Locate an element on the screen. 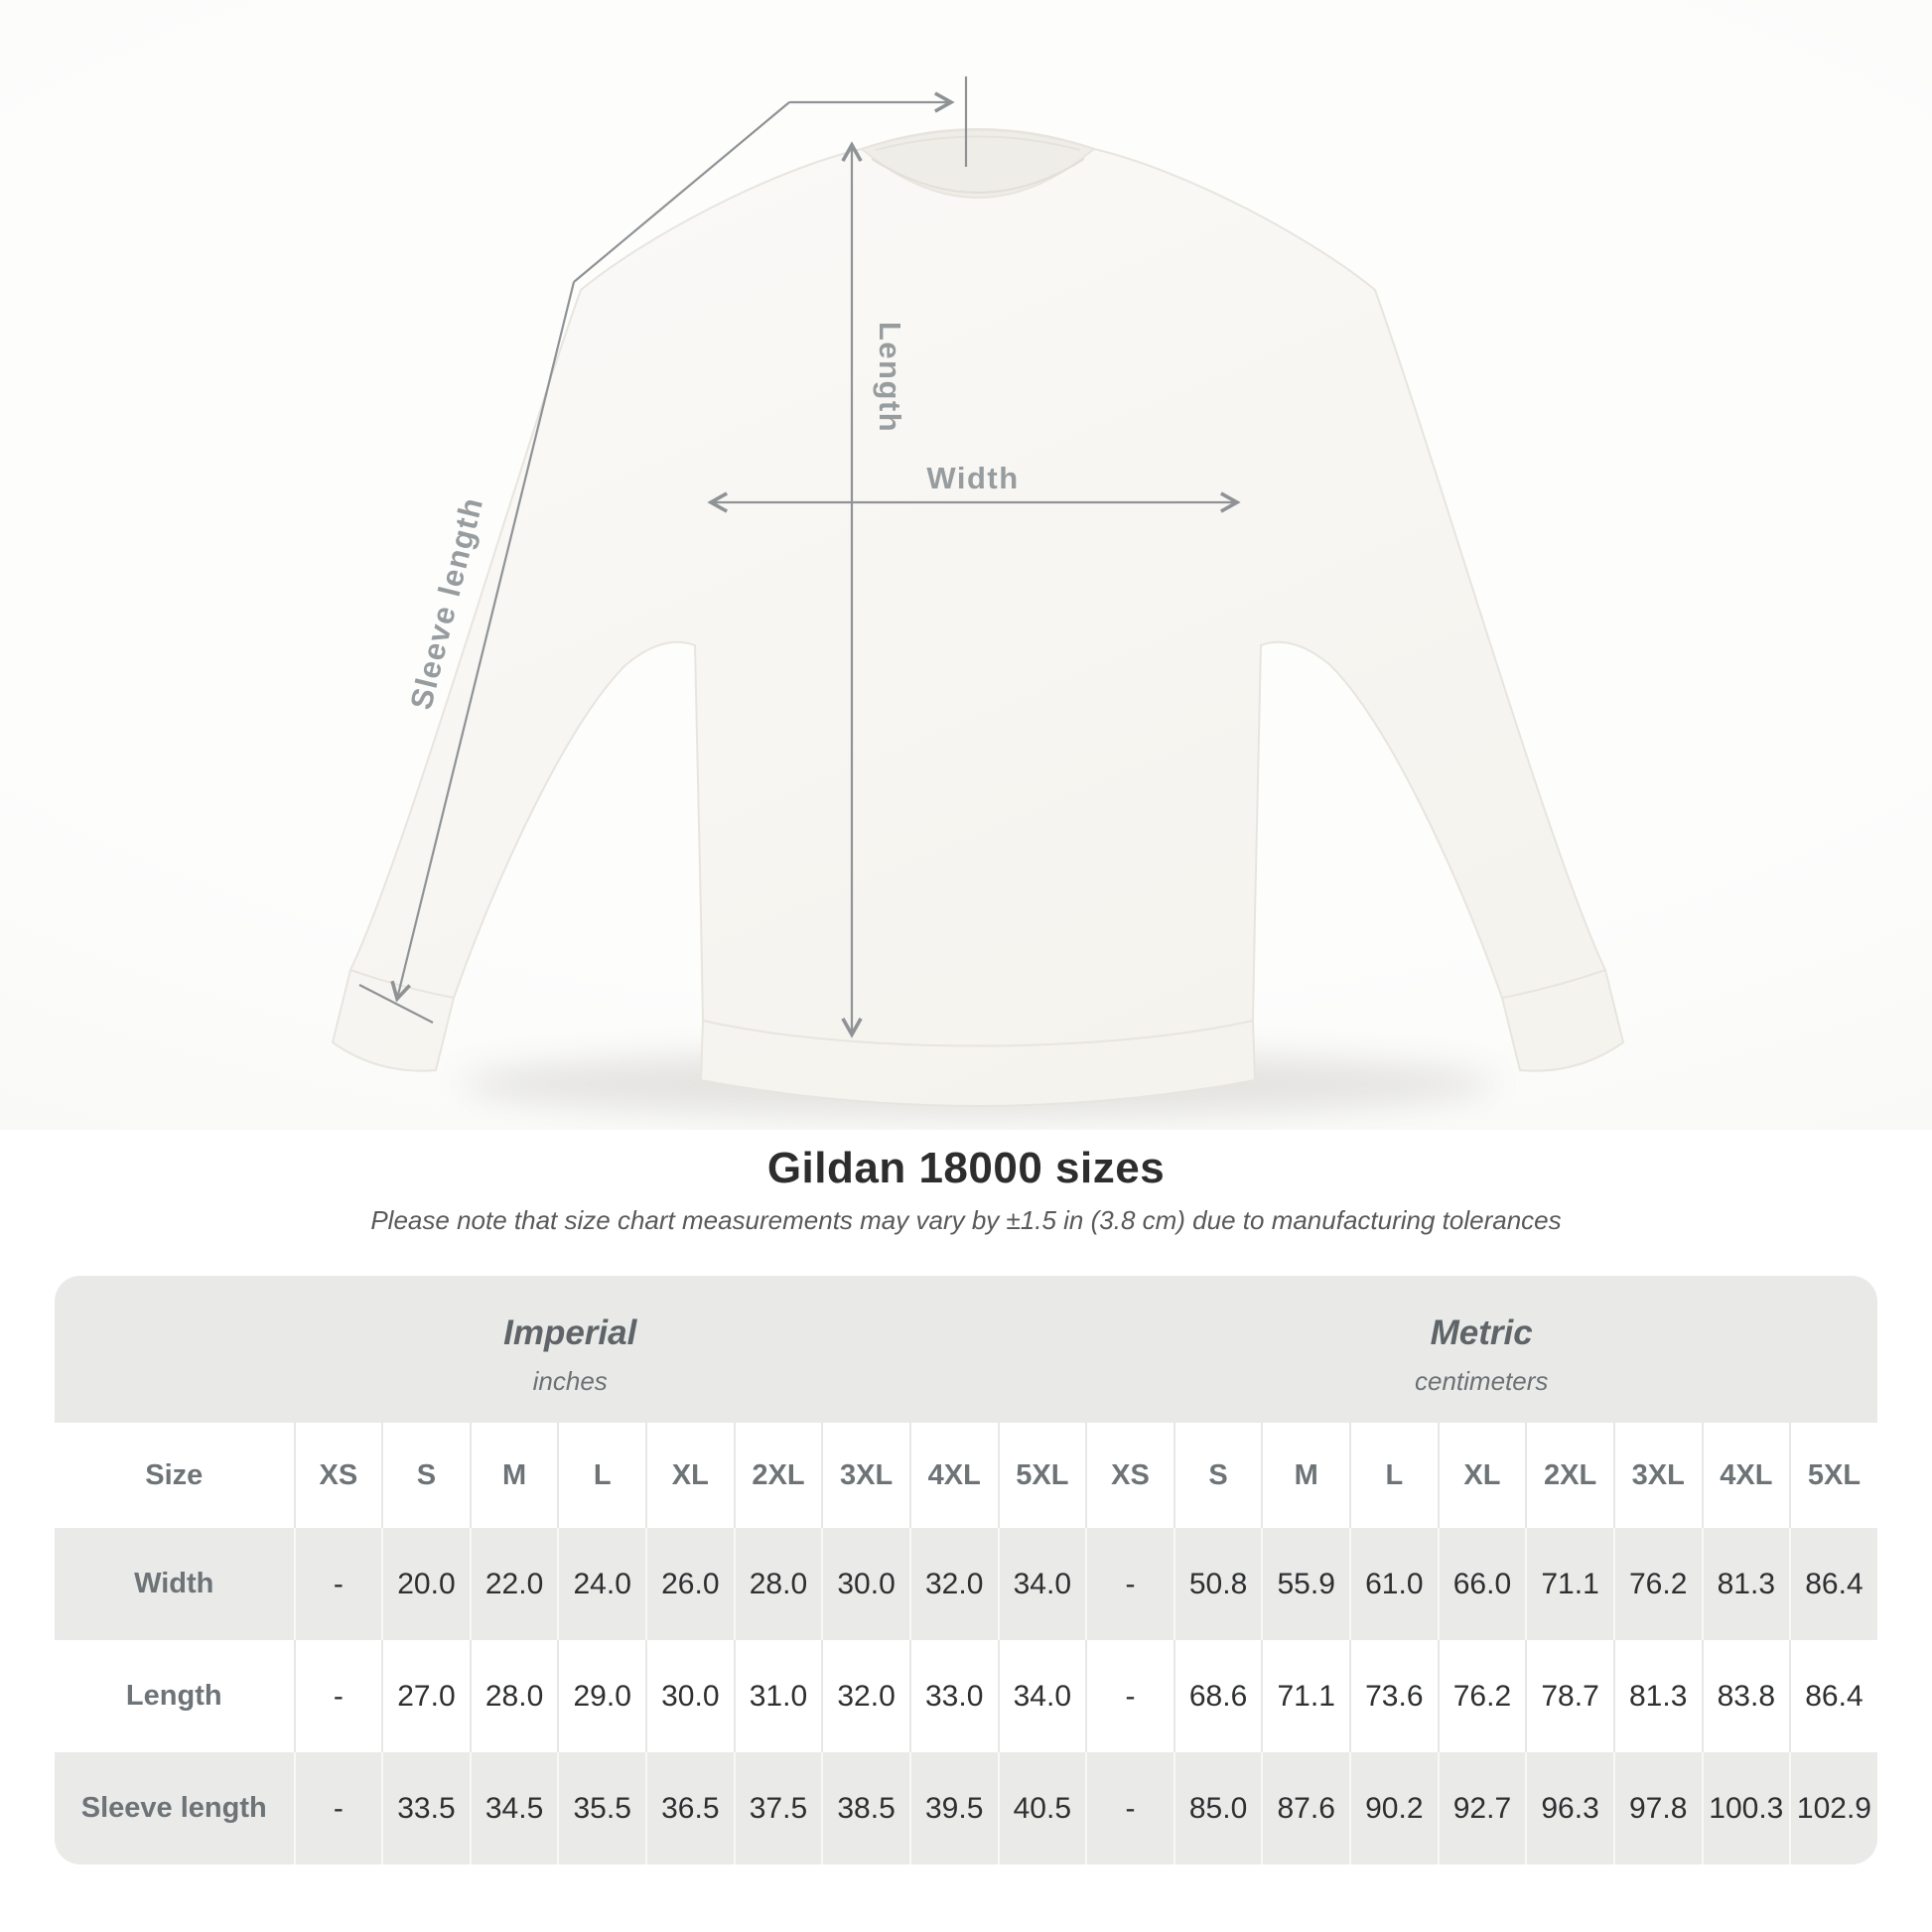 Image resolution: width=1932 pixels, height=1932 pixels. size-value-cell: 22.0 is located at coordinates (513, 1584).